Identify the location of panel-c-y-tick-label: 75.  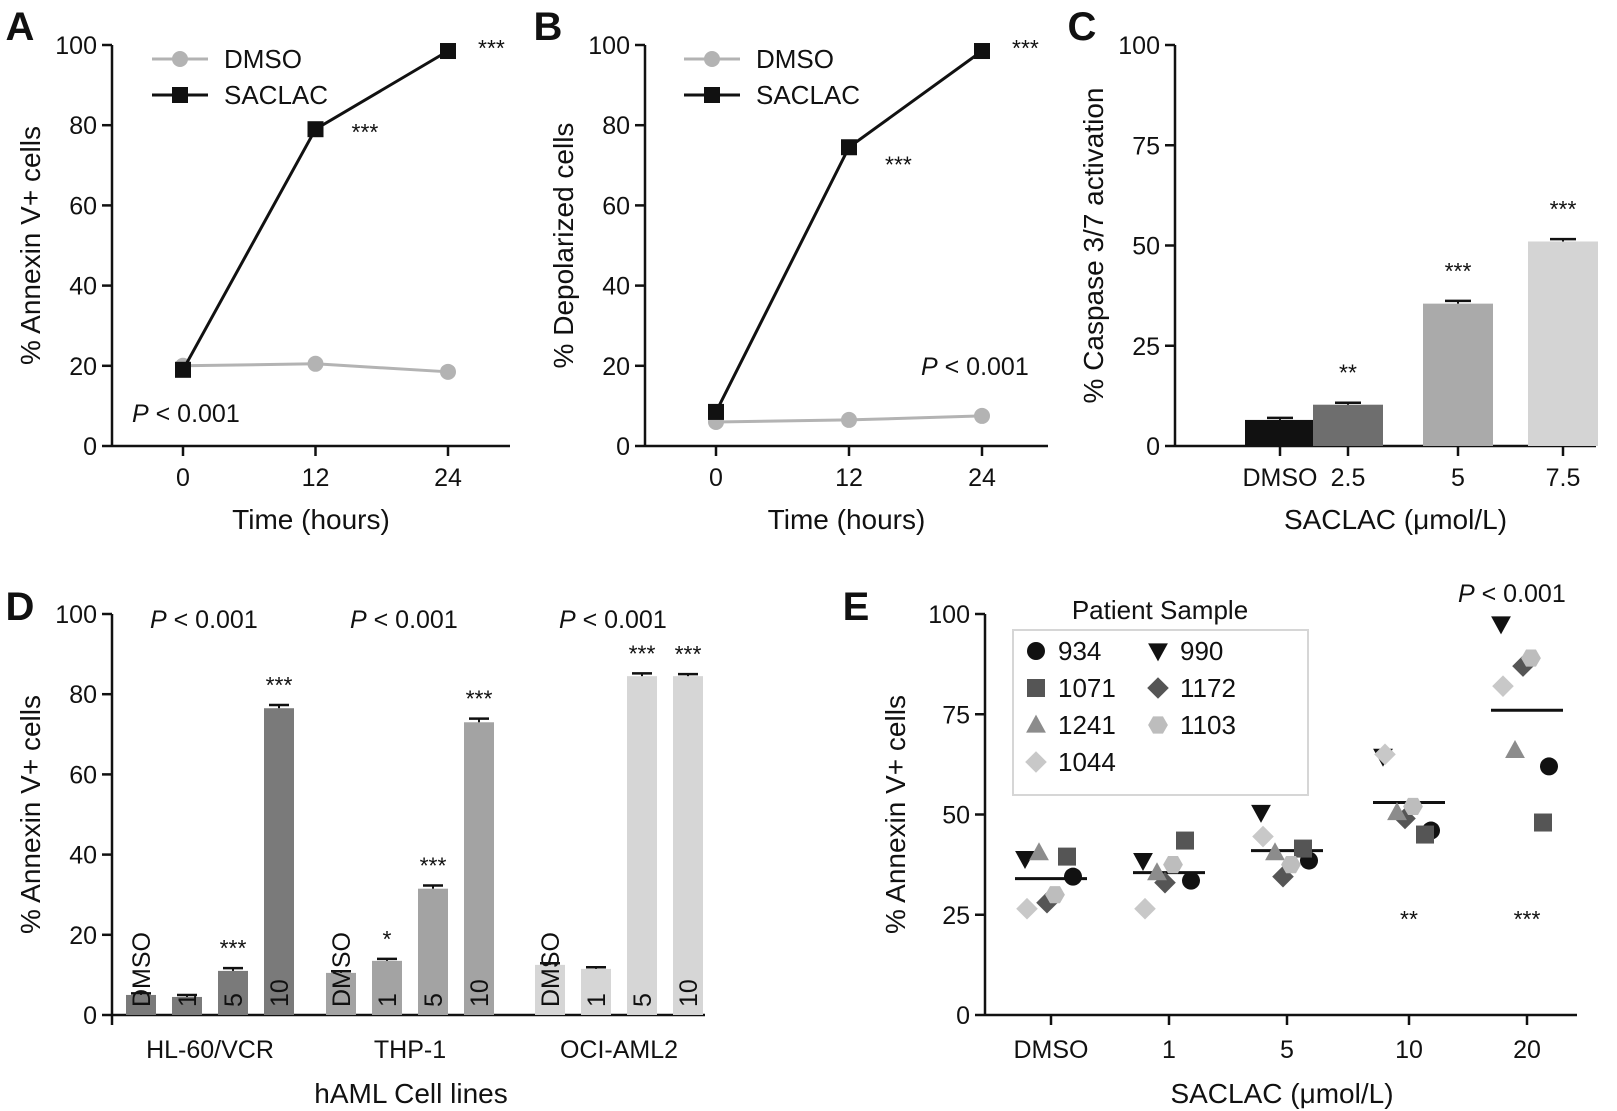
(1146, 146).